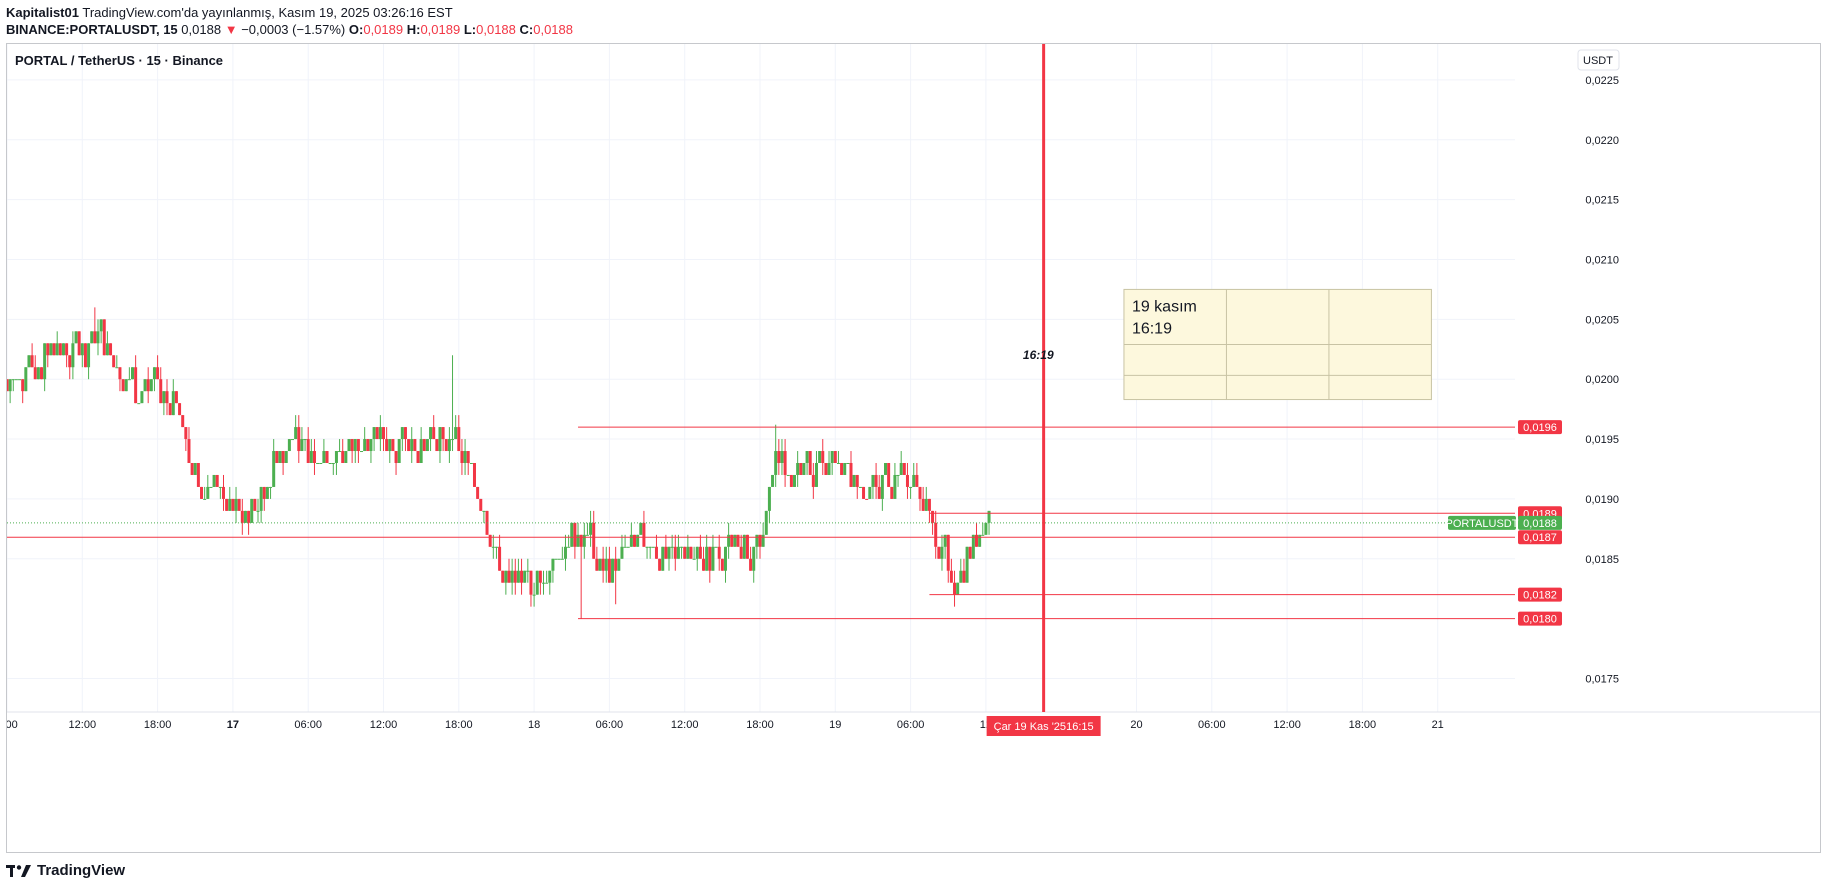 Image resolution: width=1829 pixels, height=890 pixels. I want to click on author-name: Kapitalist01, so click(42, 12).